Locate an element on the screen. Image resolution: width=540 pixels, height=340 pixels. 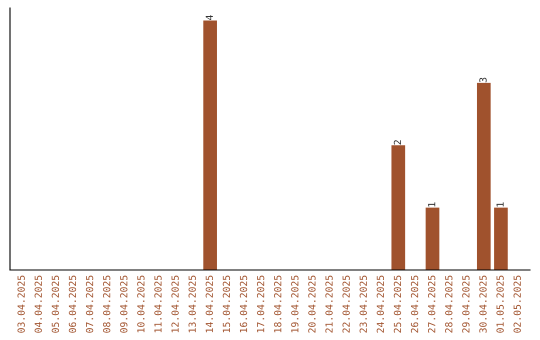
x-tick-label: 30.04.2025 is located at coordinates (483, 304).